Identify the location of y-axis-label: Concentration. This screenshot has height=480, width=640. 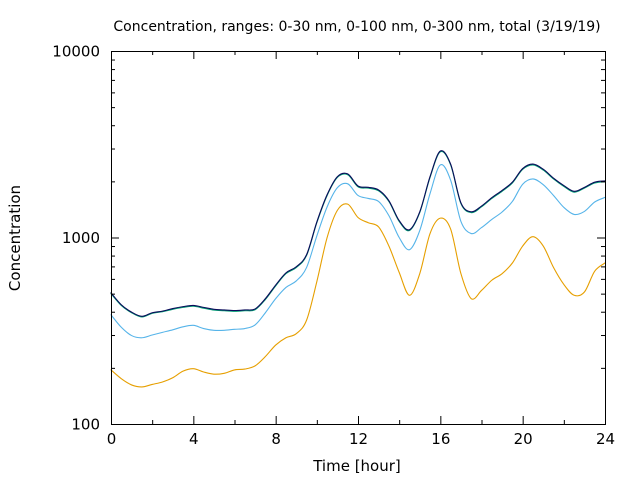
(15, 238).